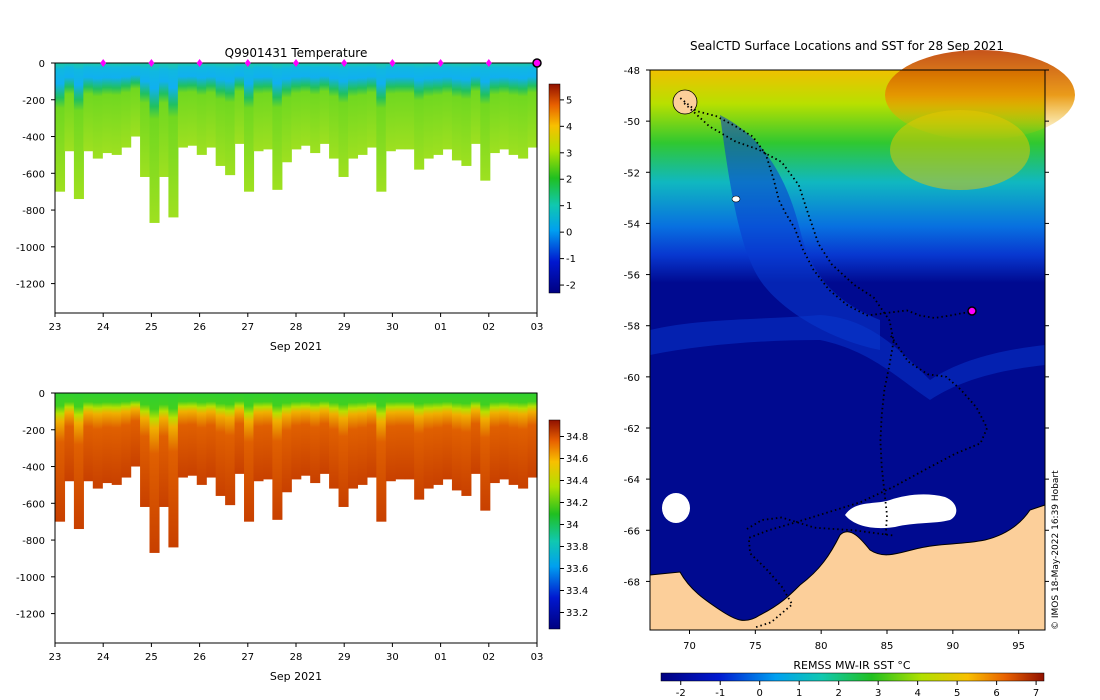 This screenshot has width=1100, height=700. What do you see at coordinates (577, 503) in the screenshot?
I see `colorbar-tick-label: 34.2` at bounding box center [577, 503].